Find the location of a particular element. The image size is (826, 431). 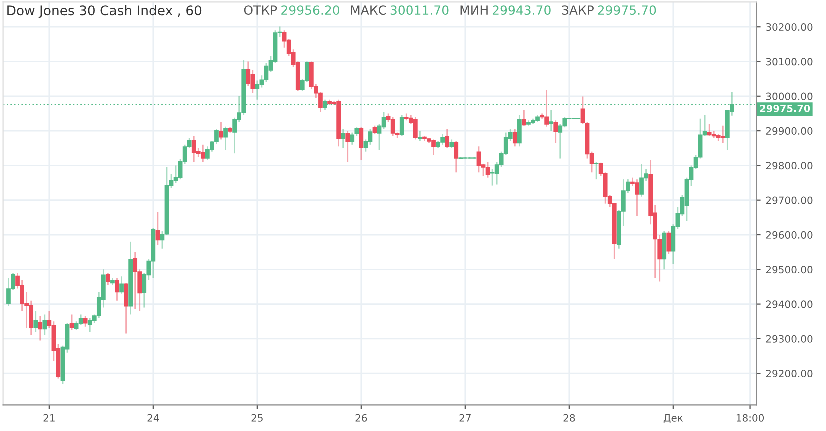

annotation: ЗАКР is located at coordinates (578, 11).